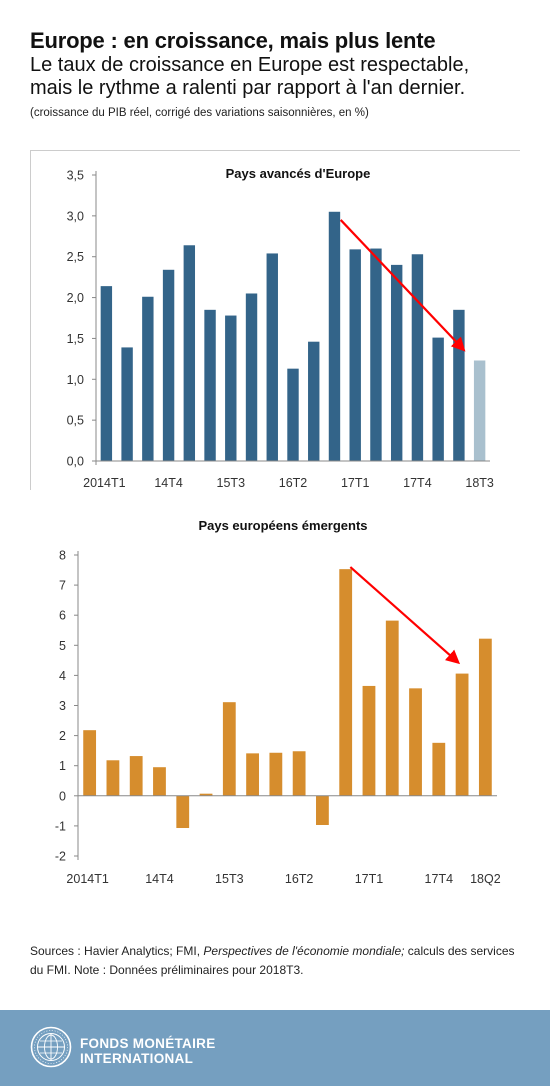 The height and width of the screenshot is (1086, 550). Describe the element at coordinates (75, 421) in the screenshot. I see `chart1-y-tick-label: 0,5` at that location.